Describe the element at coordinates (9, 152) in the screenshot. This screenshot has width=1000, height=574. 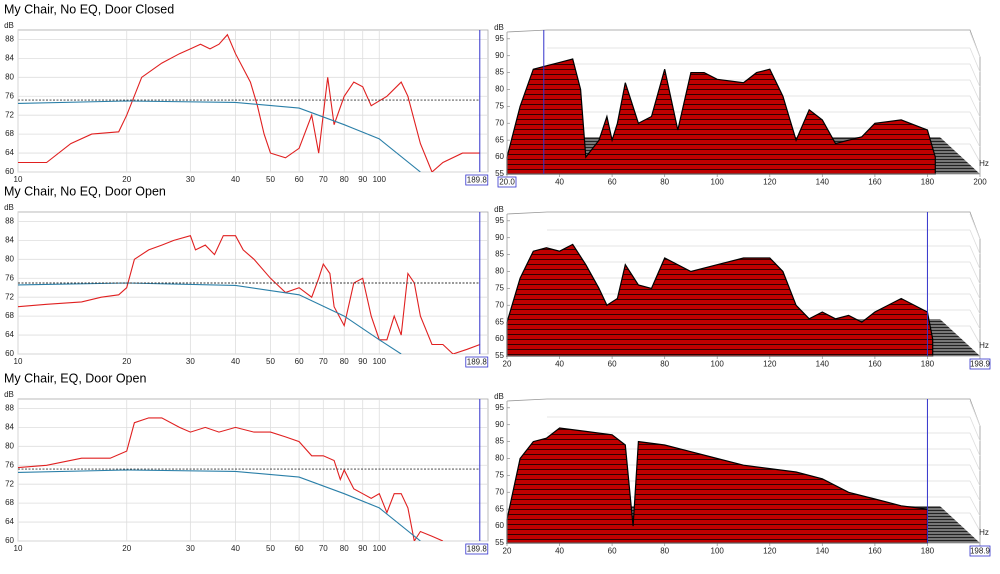
I see `y-tick-label: 64` at that location.